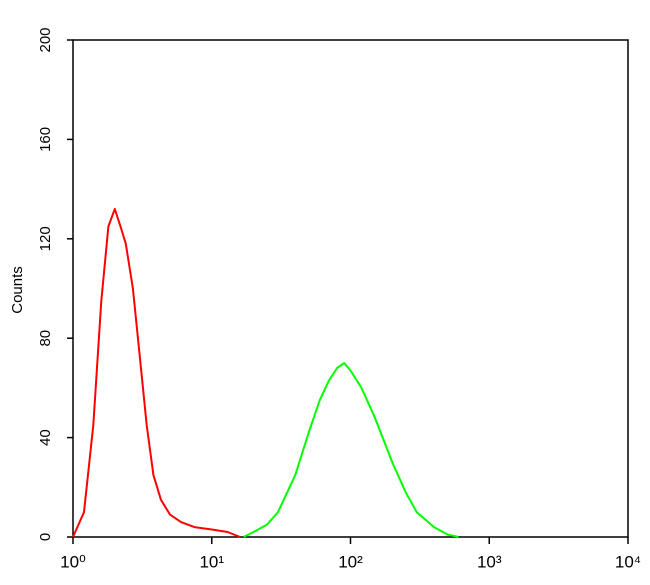  I want to click on y-tick-label: 0, so click(45, 537).